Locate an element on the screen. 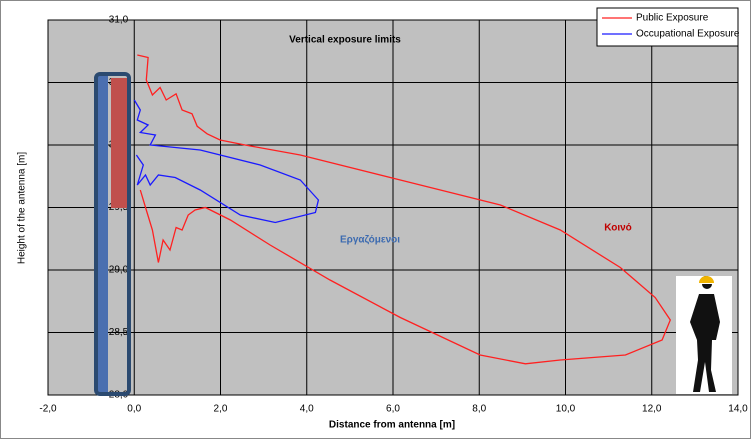 The width and height of the screenshot is (751, 439). y-axis-label: Height of the antenna [m] is located at coordinates (22, 208).